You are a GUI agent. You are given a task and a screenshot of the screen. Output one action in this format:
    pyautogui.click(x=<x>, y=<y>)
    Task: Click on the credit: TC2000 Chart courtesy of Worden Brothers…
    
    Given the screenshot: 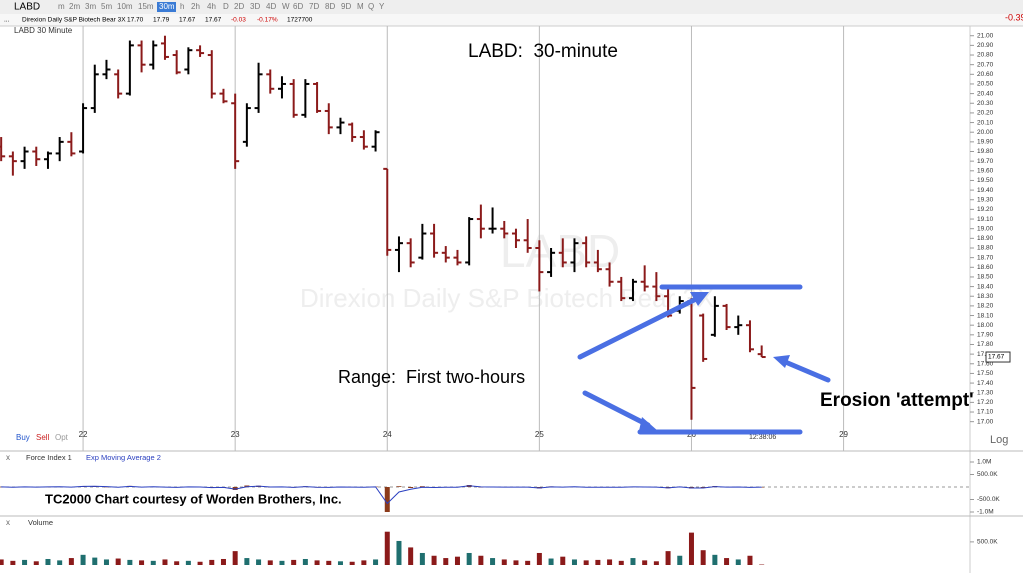 What is the action you would take?
    pyautogui.click(x=193, y=498)
    